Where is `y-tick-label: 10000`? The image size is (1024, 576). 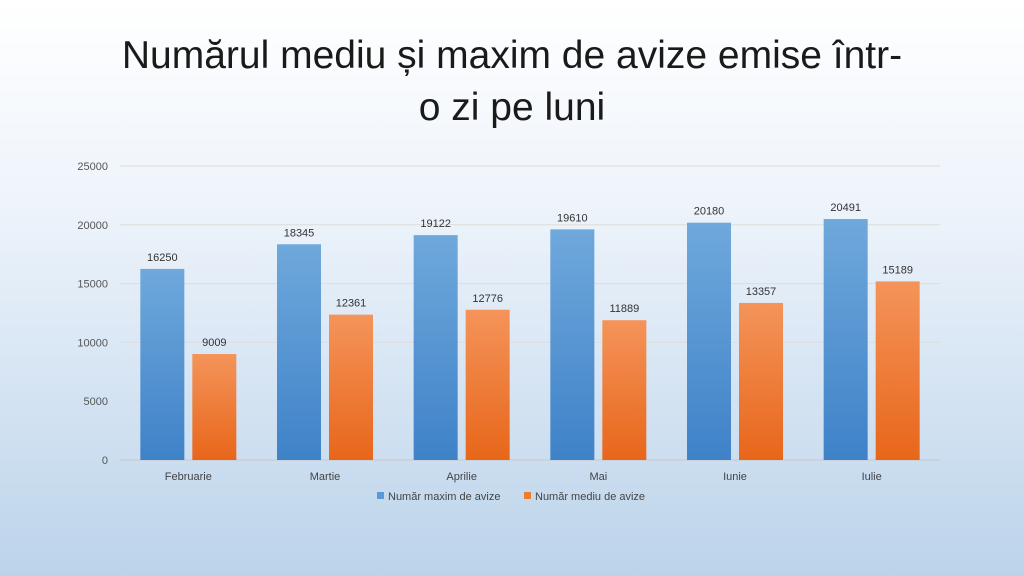 y-tick-label: 10000 is located at coordinates (92, 343).